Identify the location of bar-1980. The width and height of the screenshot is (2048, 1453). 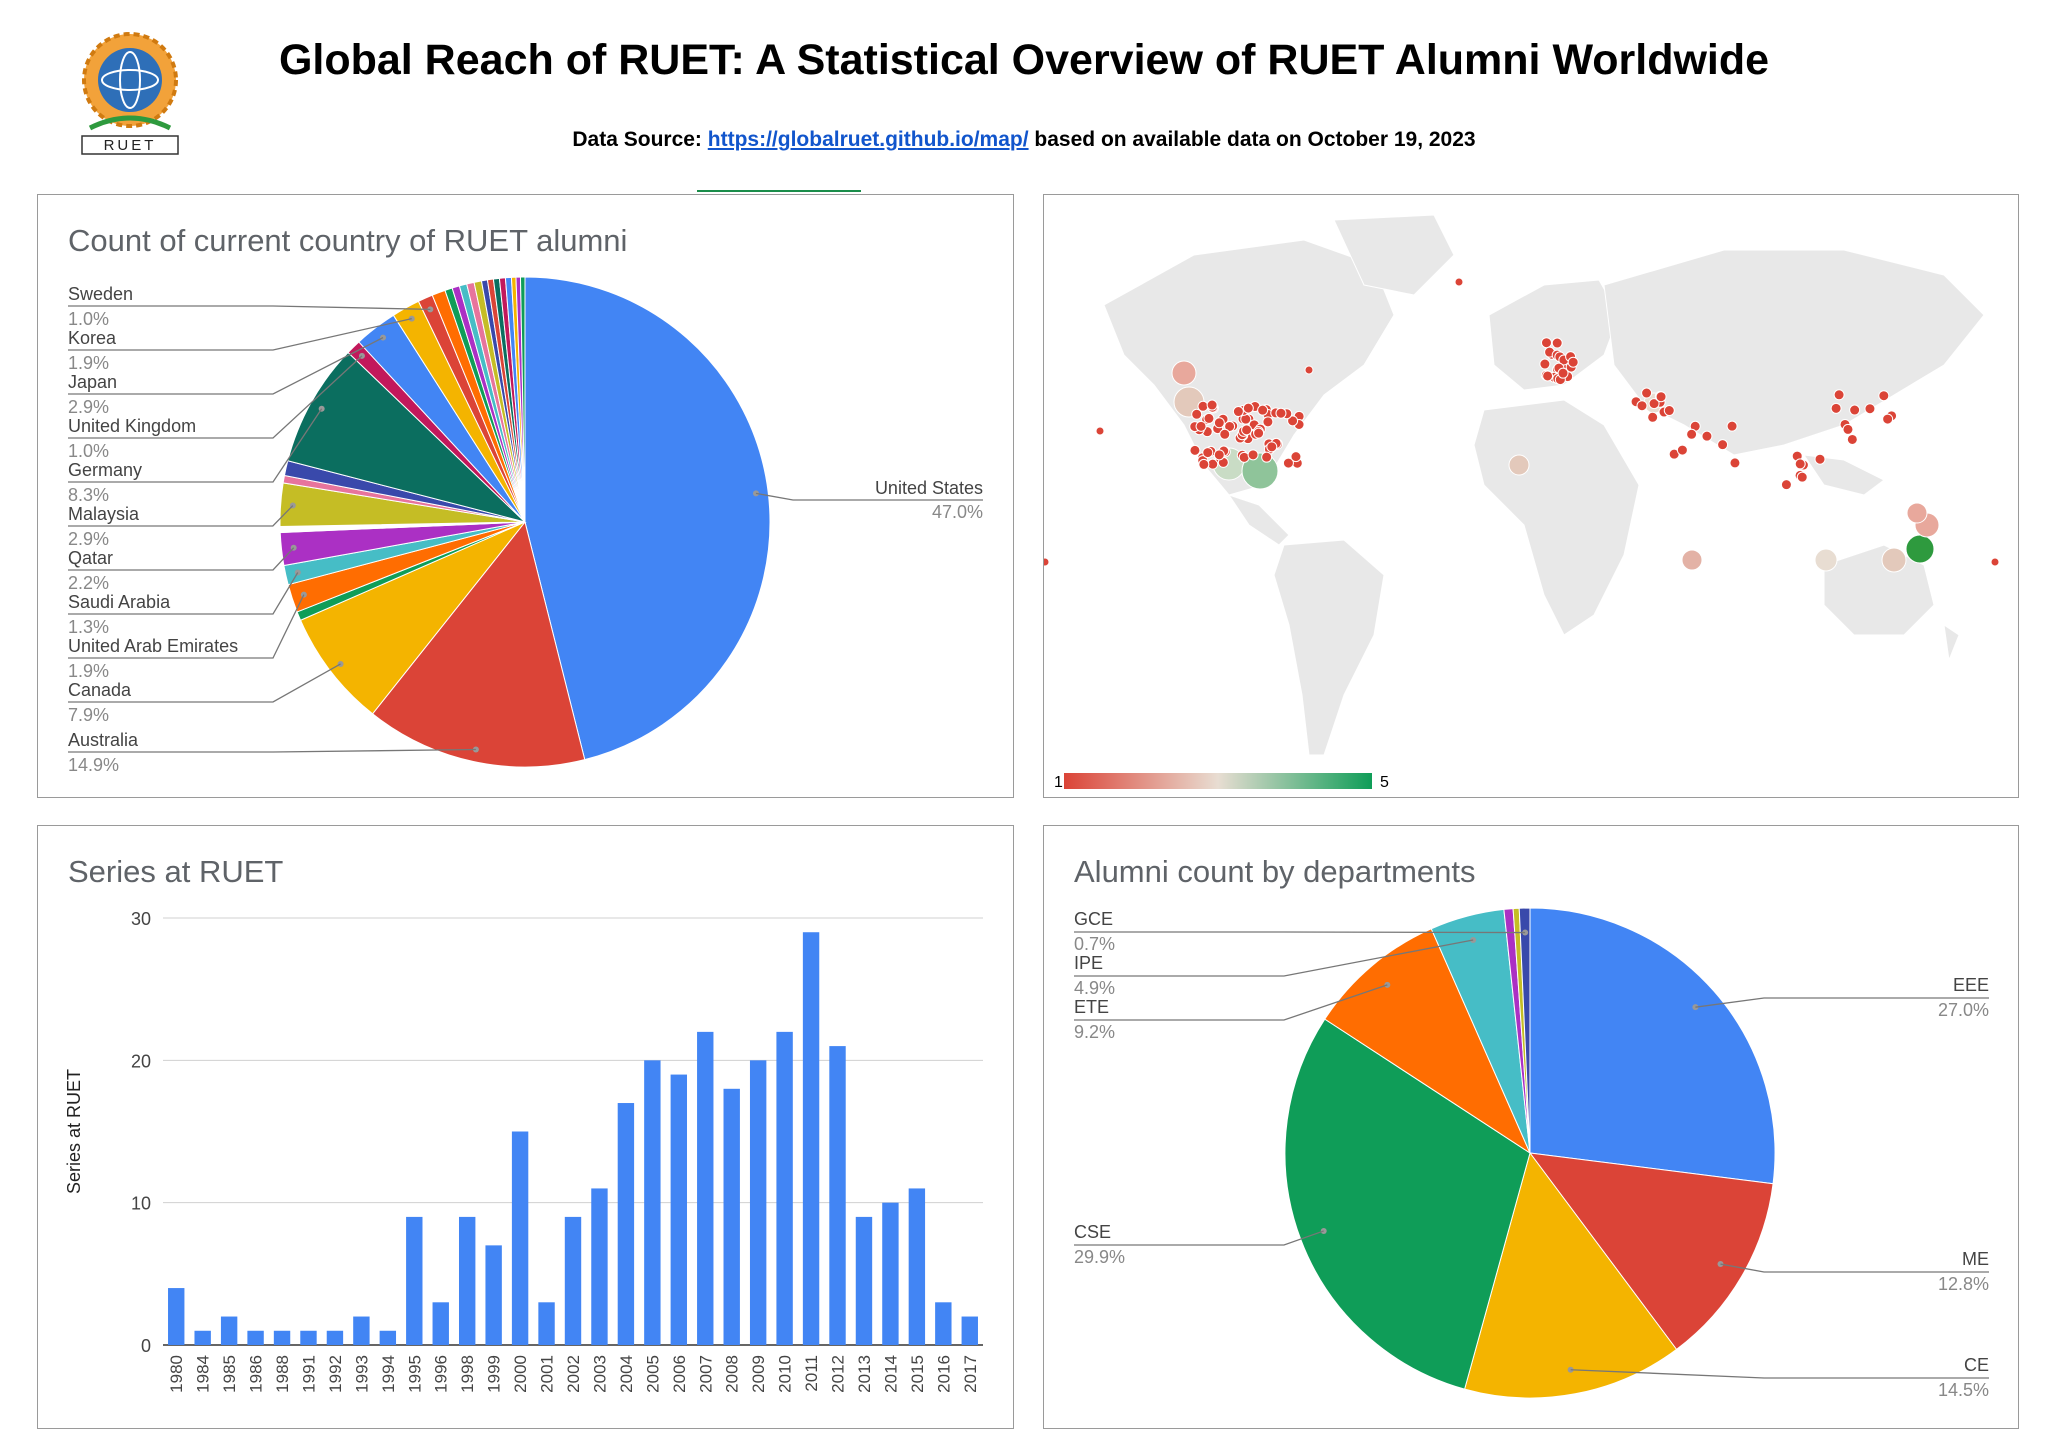
(176, 1316).